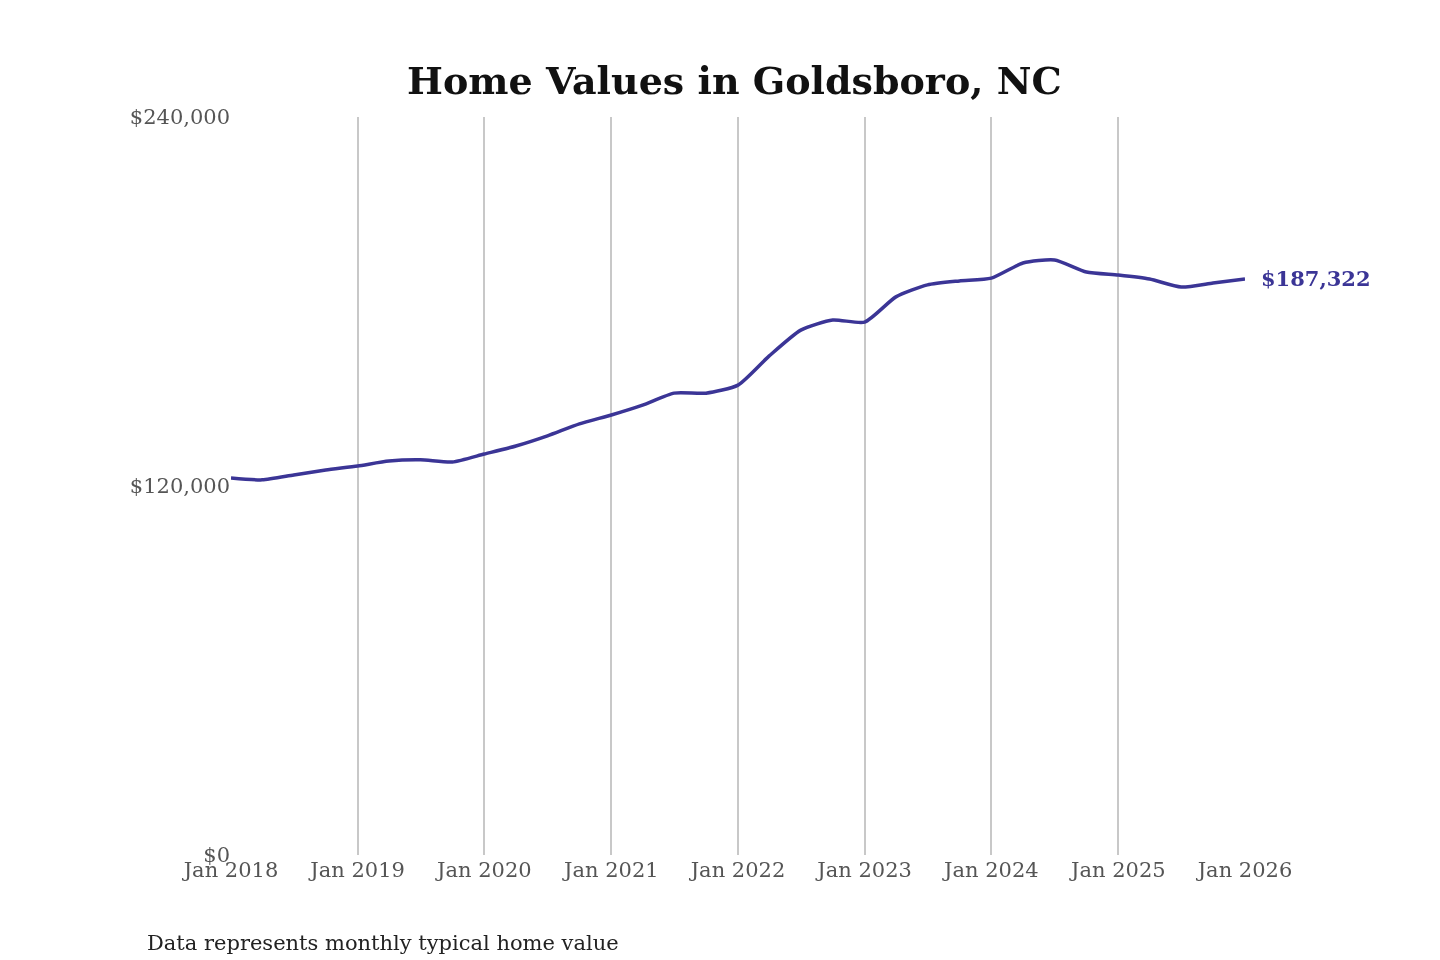 Image resolution: width=1440 pixels, height=960 pixels. What do you see at coordinates (990, 870) in the screenshot?
I see `x-tick-label: Jan 2024` at bounding box center [990, 870].